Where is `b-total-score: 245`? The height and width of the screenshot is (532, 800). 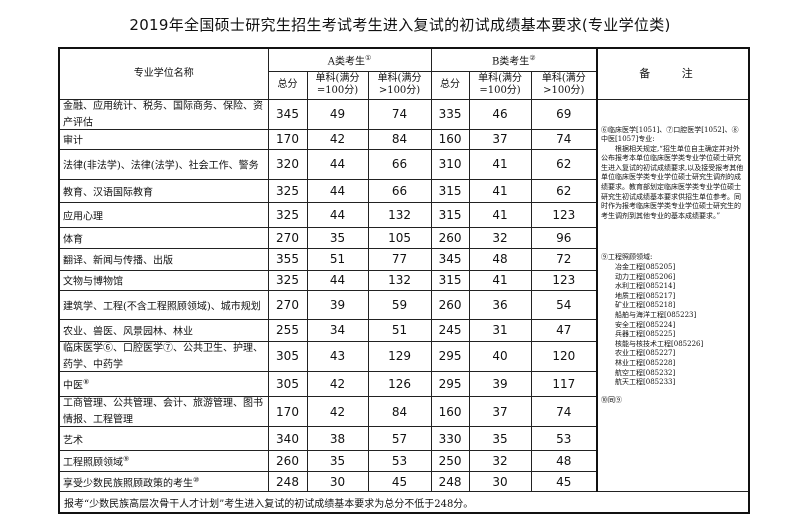 b-total-score: 245 is located at coordinates (450, 330).